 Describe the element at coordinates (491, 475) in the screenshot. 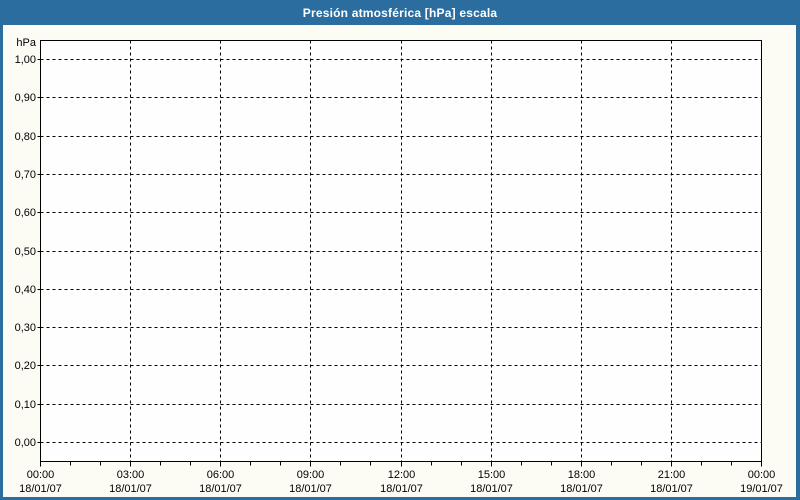

I see `x-tick-time-label: 15:00` at that location.